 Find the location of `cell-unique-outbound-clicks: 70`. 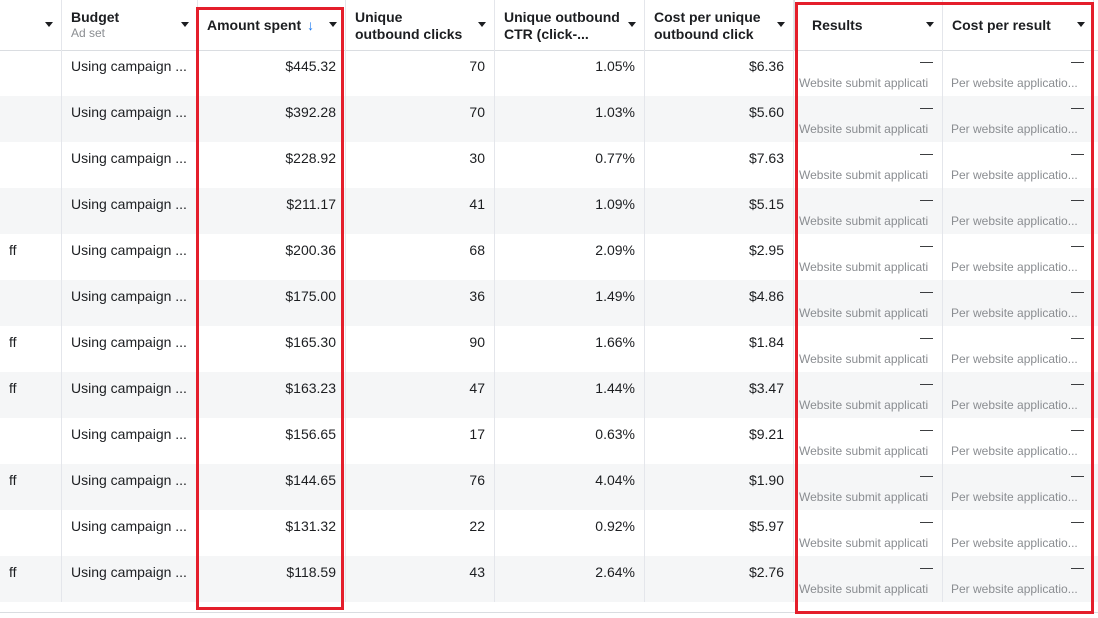

cell-unique-outbound-clicks: 70 is located at coordinates (420, 119).